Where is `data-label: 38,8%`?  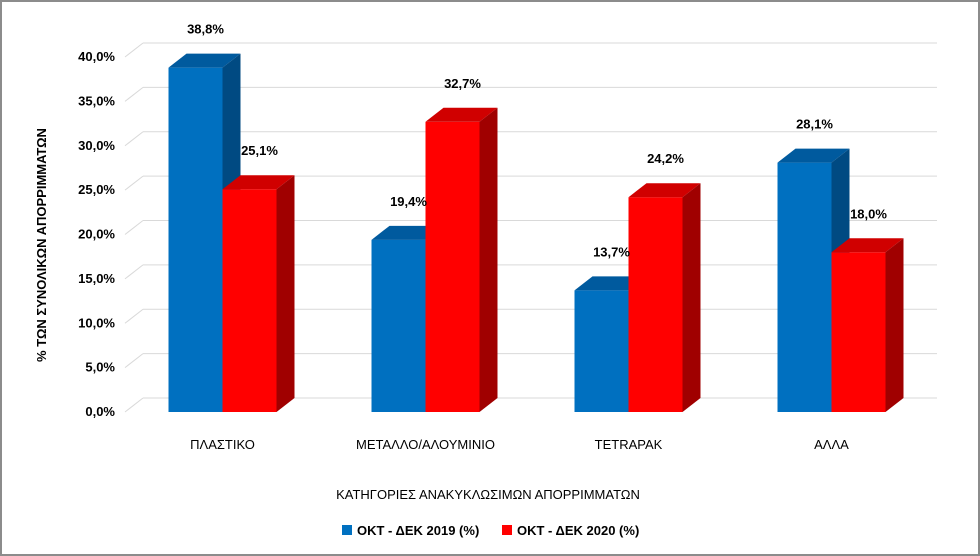 data-label: 38,8% is located at coordinates (205, 29).